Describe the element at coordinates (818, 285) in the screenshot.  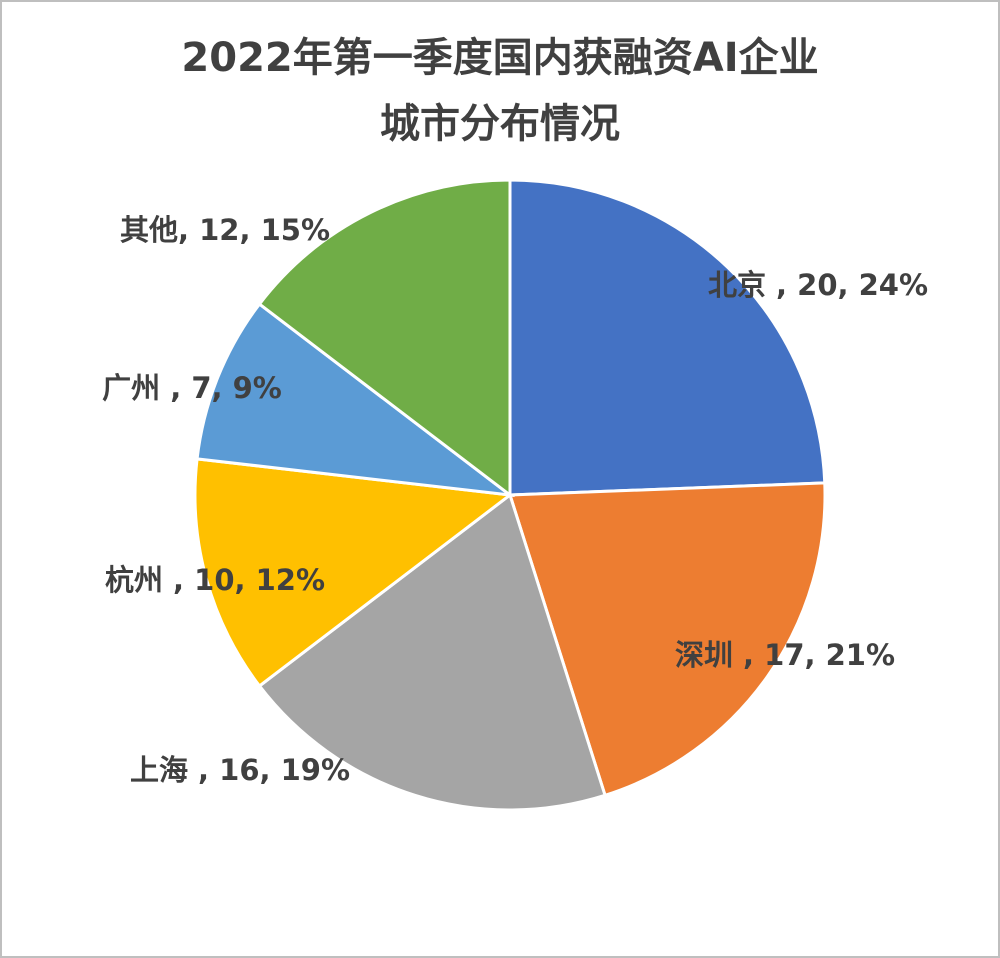
I see `data-label: 北京 , 20, 24%` at that location.